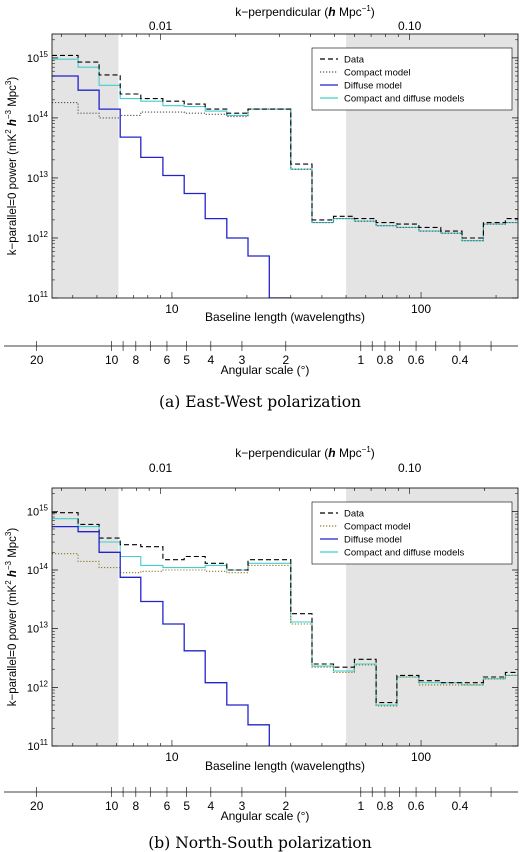 The image size is (520, 852). I want to click on series-line-compact-model, so click(285, 172).